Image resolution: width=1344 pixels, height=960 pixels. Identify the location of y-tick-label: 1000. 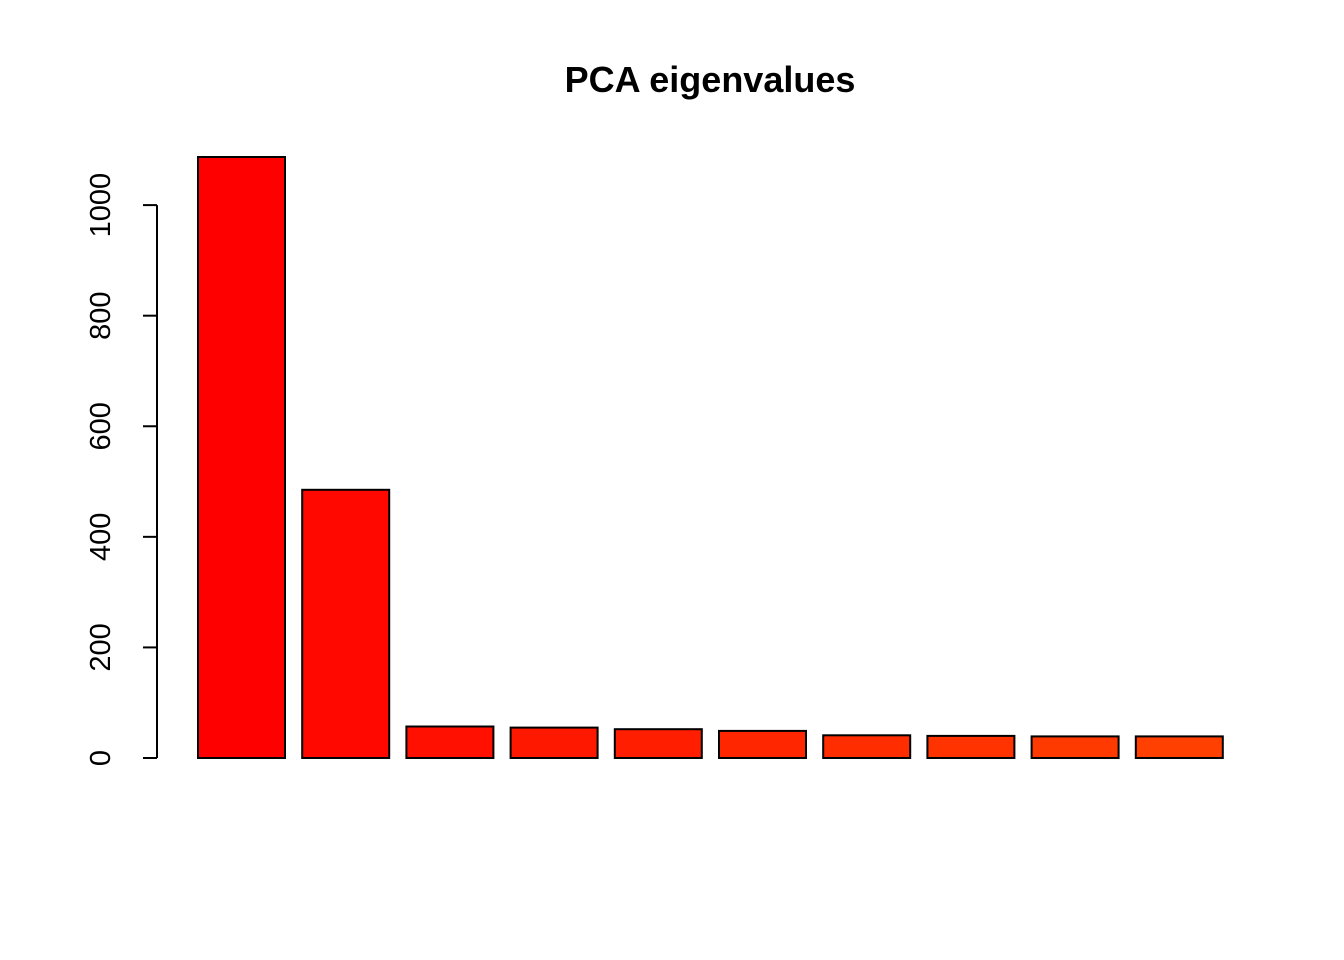
(101, 205).